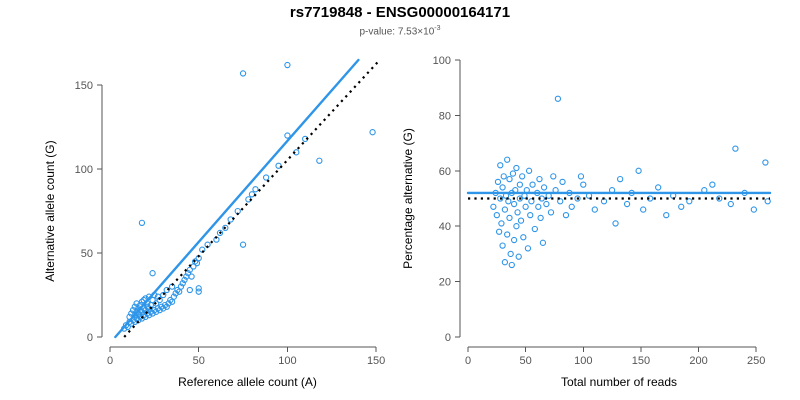 The width and height of the screenshot is (800, 400). I want to click on y-tick-label: 0, so click(448, 338).